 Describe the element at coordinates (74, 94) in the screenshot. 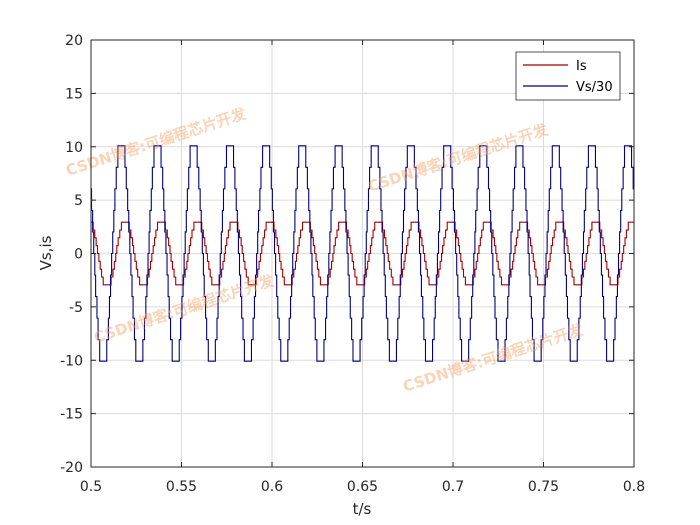

I see `y-tick-label: 15` at that location.